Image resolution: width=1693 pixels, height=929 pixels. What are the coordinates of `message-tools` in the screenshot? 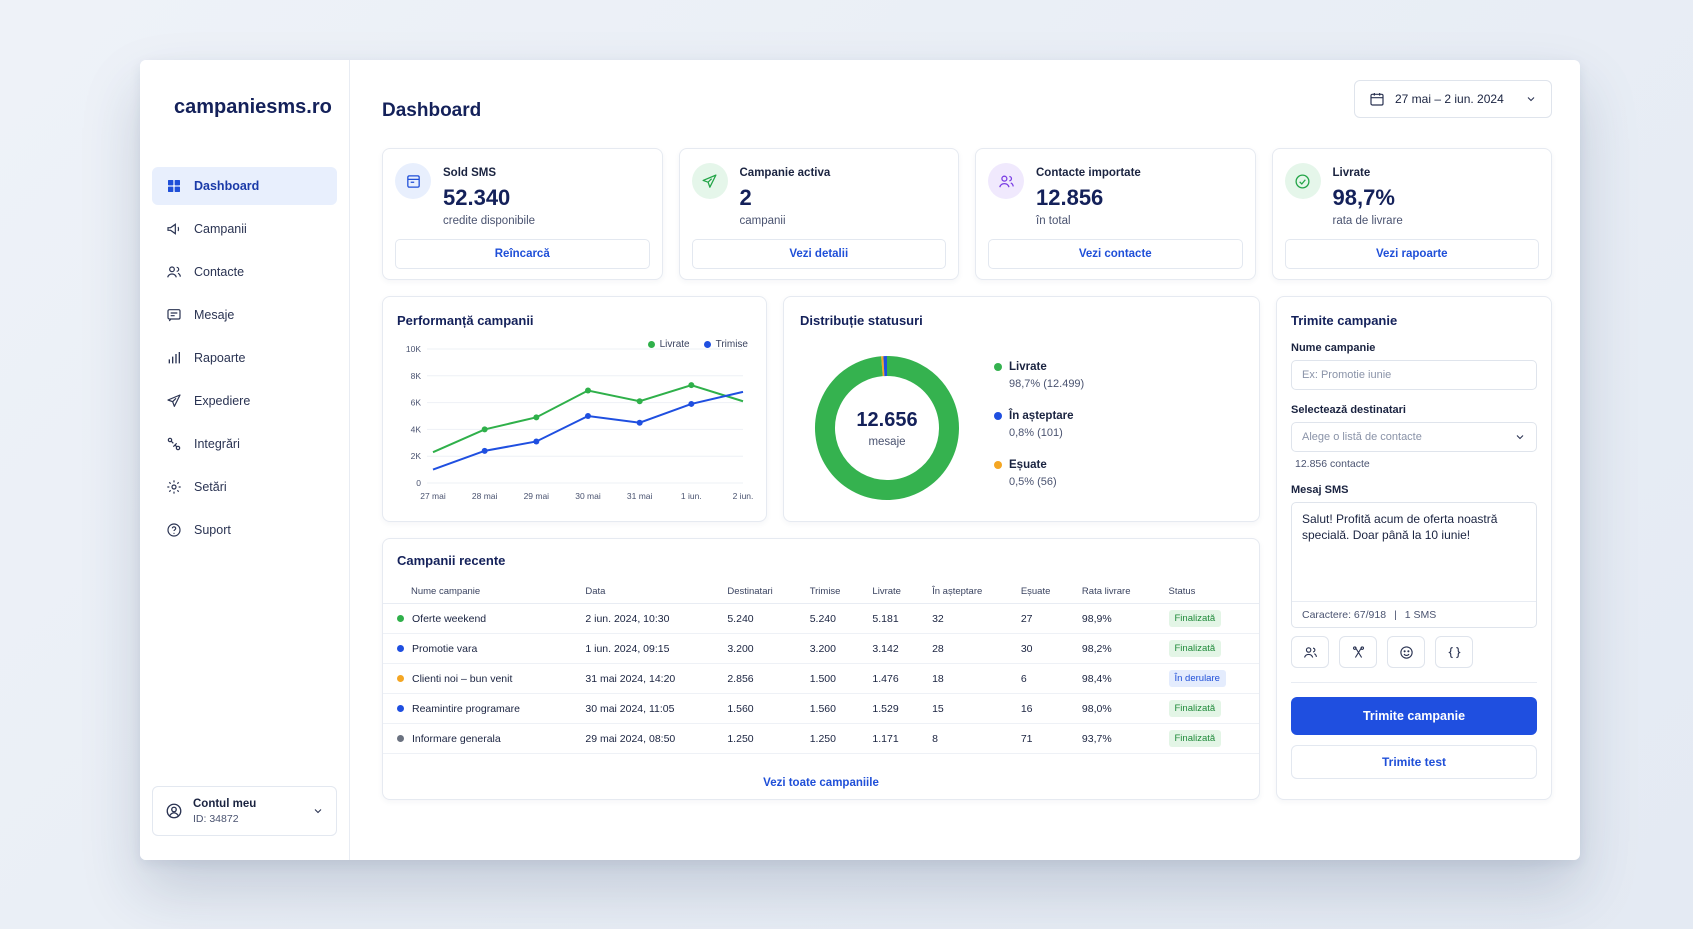 It's located at (1414, 659).